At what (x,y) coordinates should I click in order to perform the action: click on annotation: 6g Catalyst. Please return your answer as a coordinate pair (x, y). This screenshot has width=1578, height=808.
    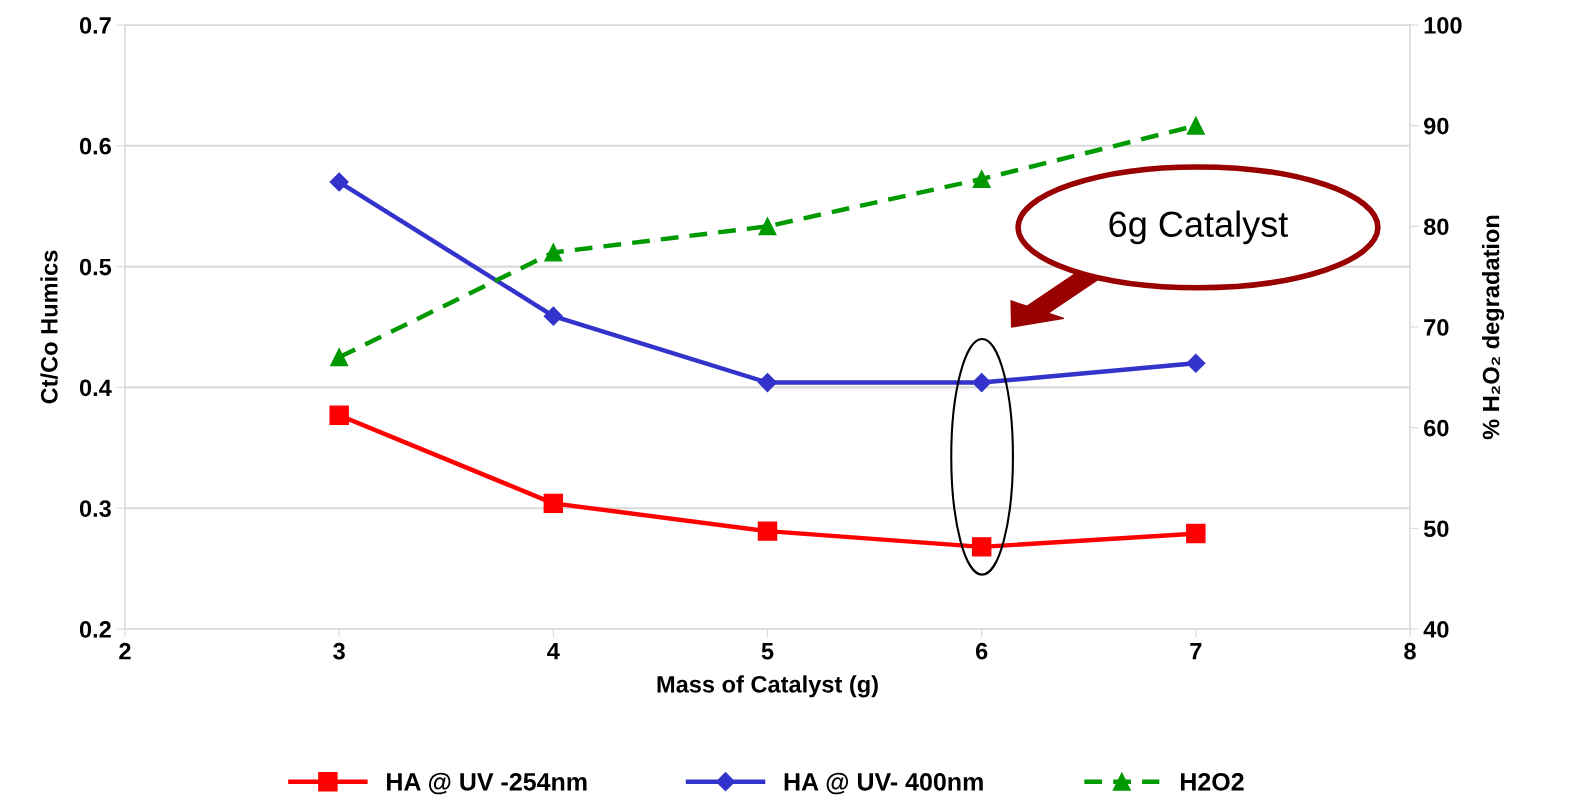
    Looking at the image, I should click on (1199, 227).